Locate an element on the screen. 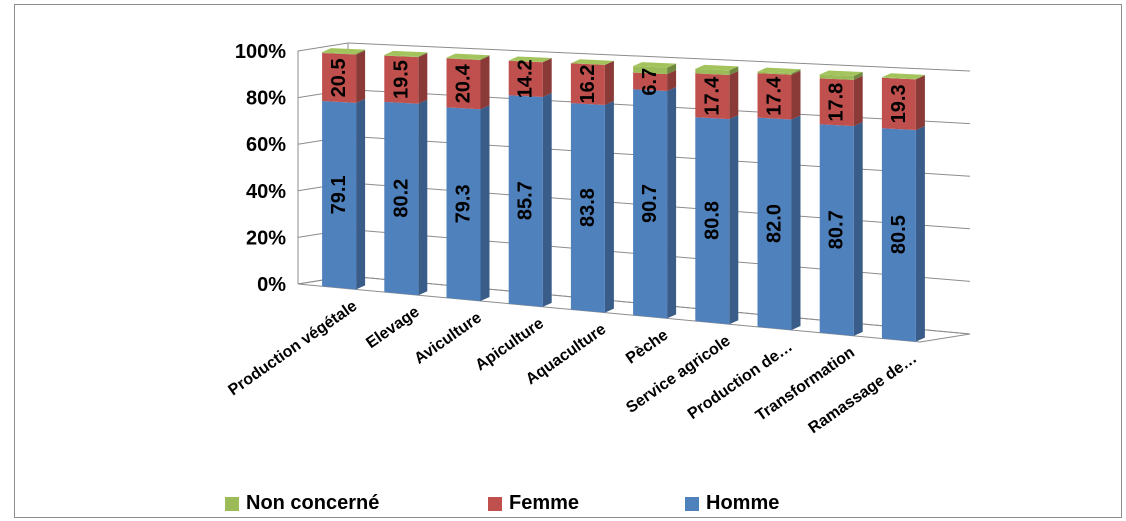 The image size is (1126, 521). legend-item-homme: Homme is located at coordinates (732, 503).